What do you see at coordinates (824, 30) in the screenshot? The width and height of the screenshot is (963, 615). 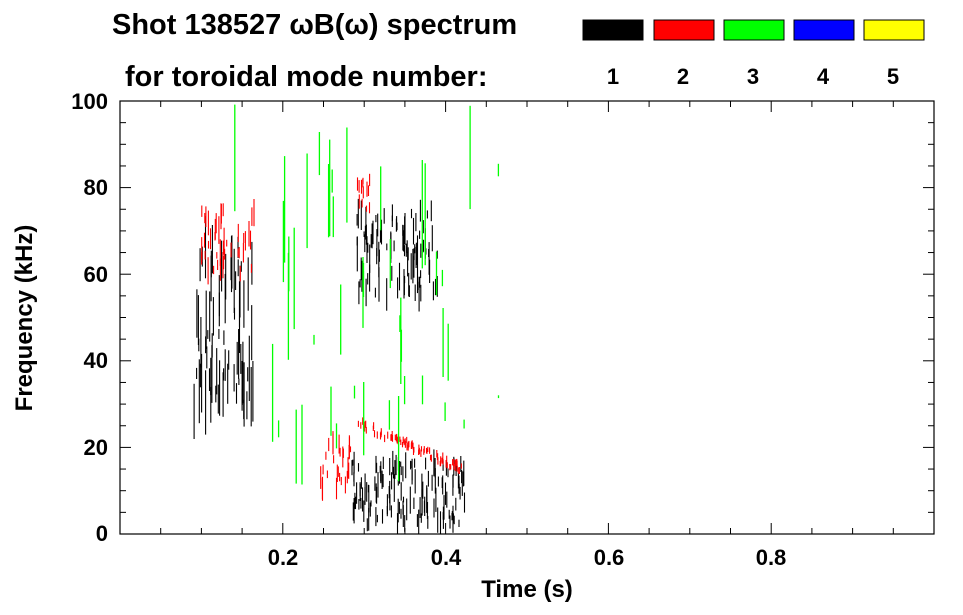 I see `legend-swatch-n4` at bounding box center [824, 30].